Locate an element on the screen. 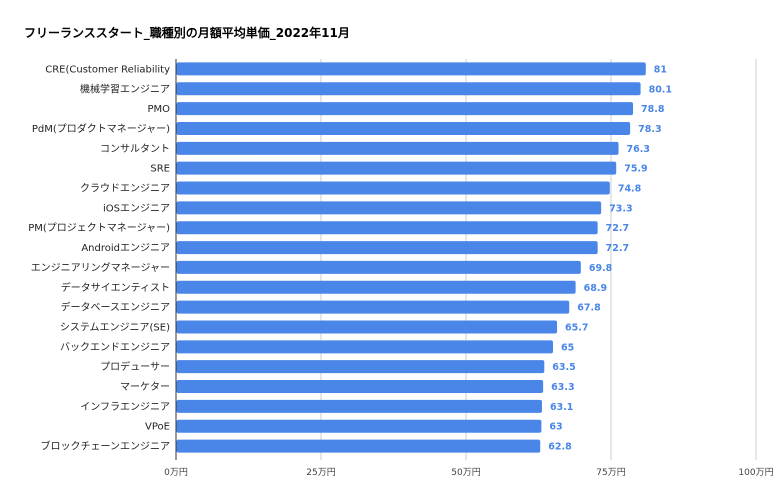  category-label: VPoE is located at coordinates (157, 427).